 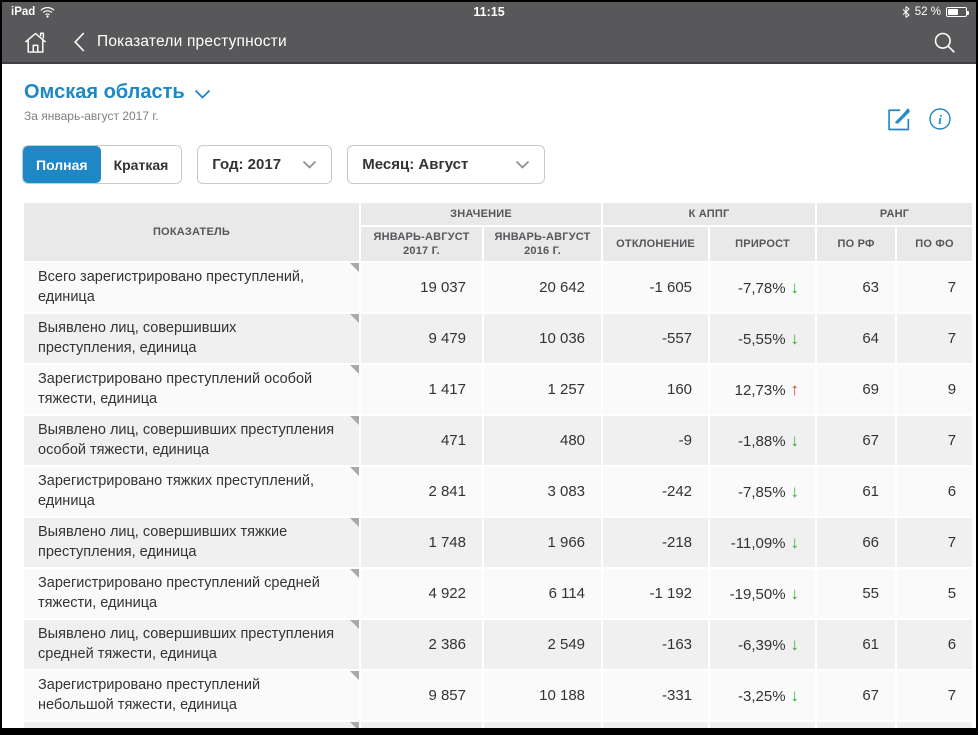 What do you see at coordinates (709, 214) in the screenshot?
I see `group-header-appg: К АППГ` at bounding box center [709, 214].